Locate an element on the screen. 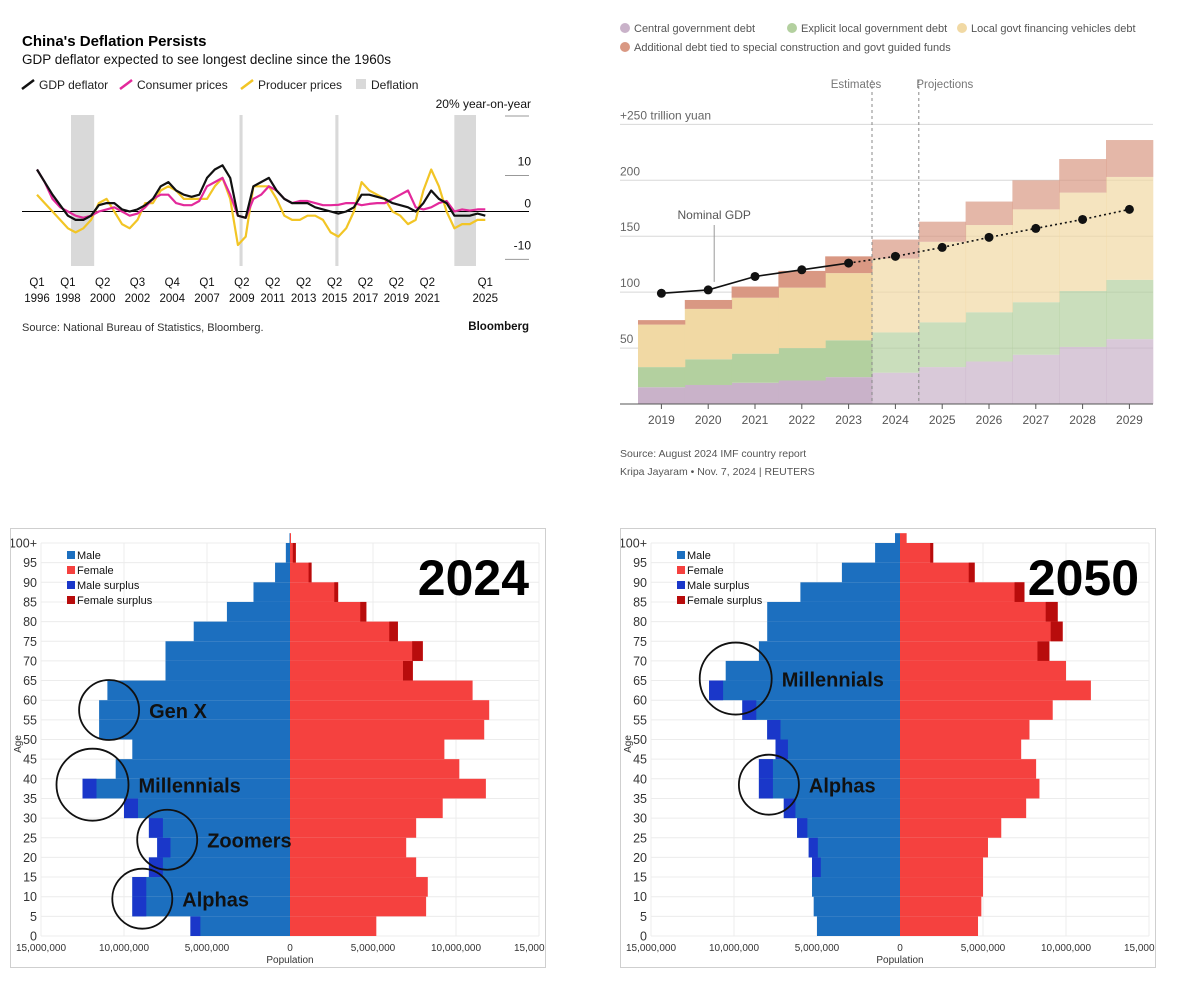 The image size is (1188, 1000). gdp-callout-label: Nominal GDP is located at coordinates (714, 215).